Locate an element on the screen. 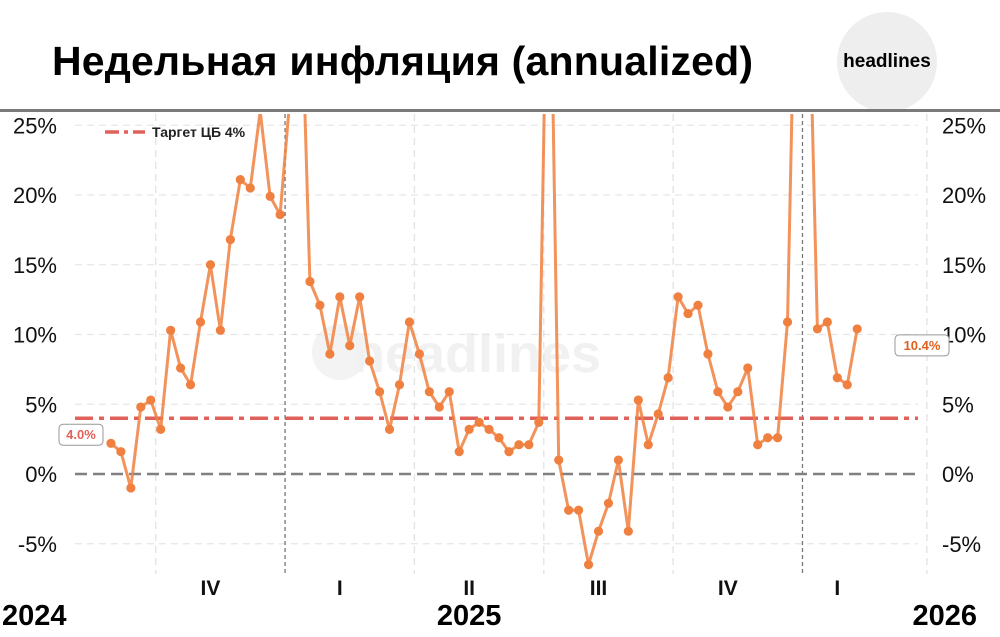 The height and width of the screenshot is (637, 1000). page-title: Недельная инфляция (annualized) is located at coordinates (403, 61).